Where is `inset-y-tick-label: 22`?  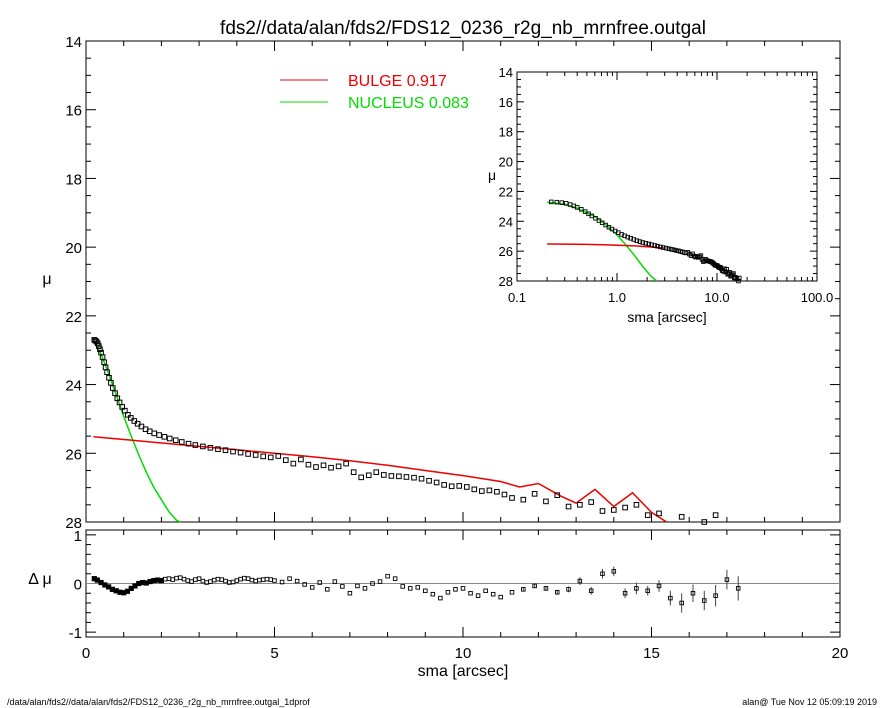 inset-y-tick-label: 22 is located at coordinates (506, 191).